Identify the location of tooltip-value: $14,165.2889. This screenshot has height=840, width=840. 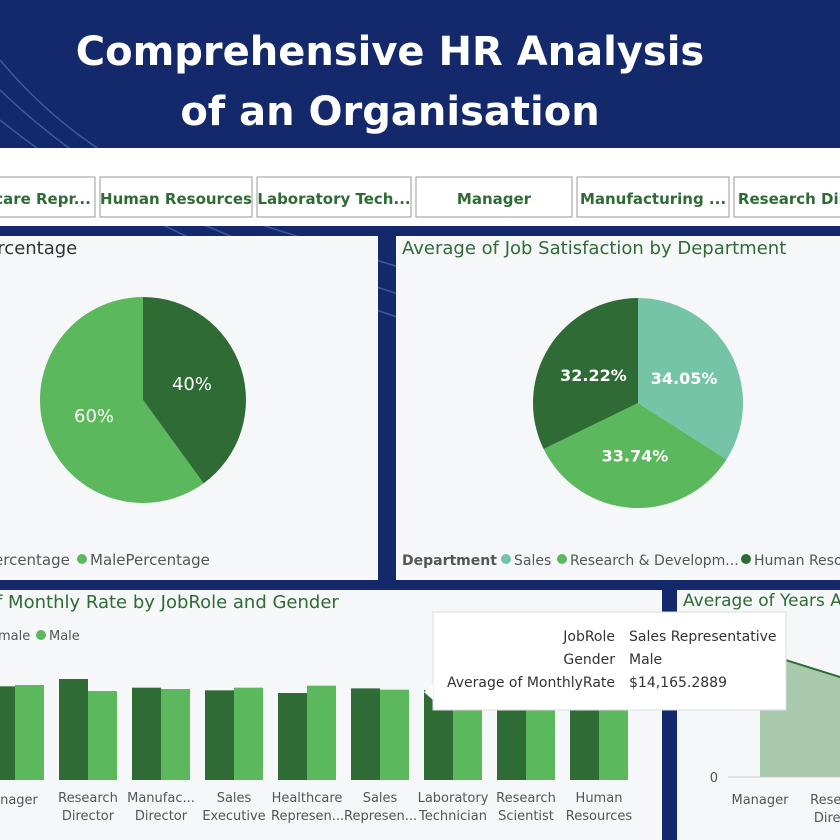
(678, 683).